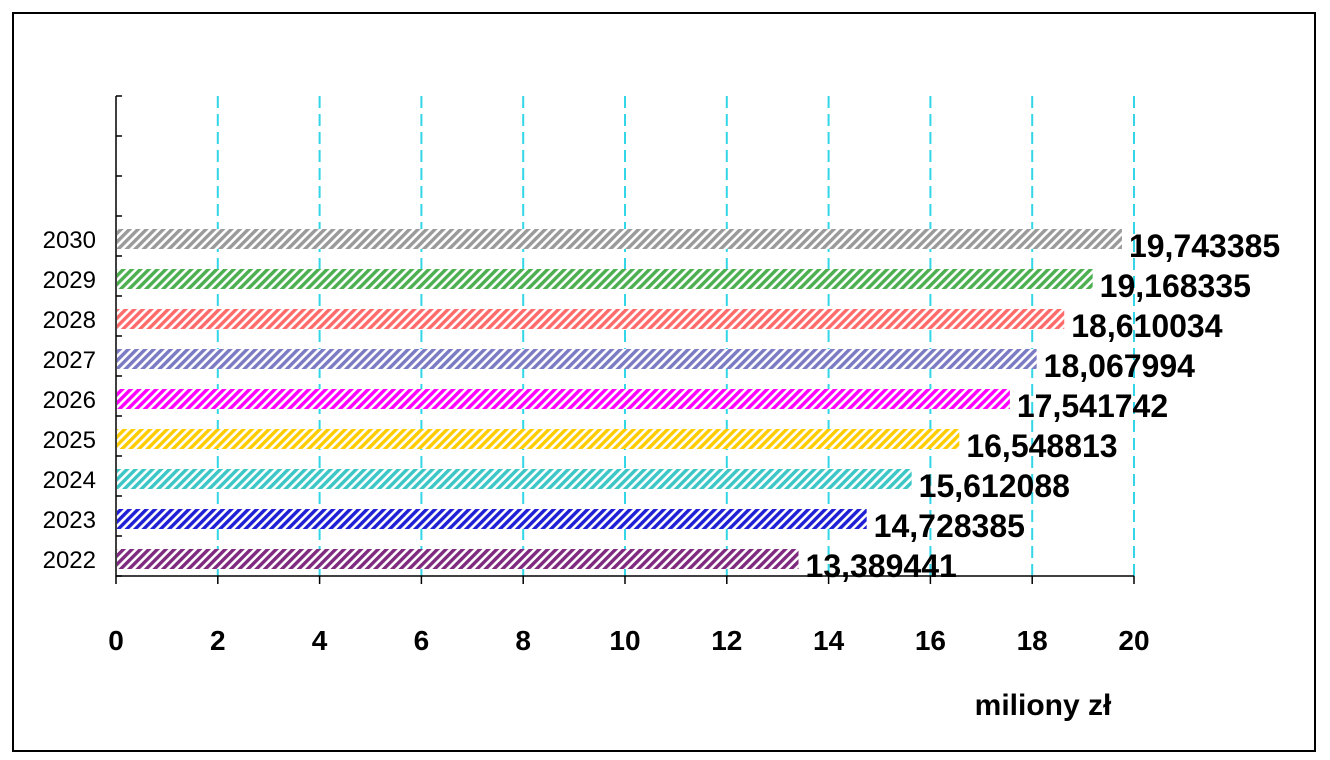  Describe the element at coordinates (624, 640) in the screenshot. I see `x-tick-label: 10` at that location.